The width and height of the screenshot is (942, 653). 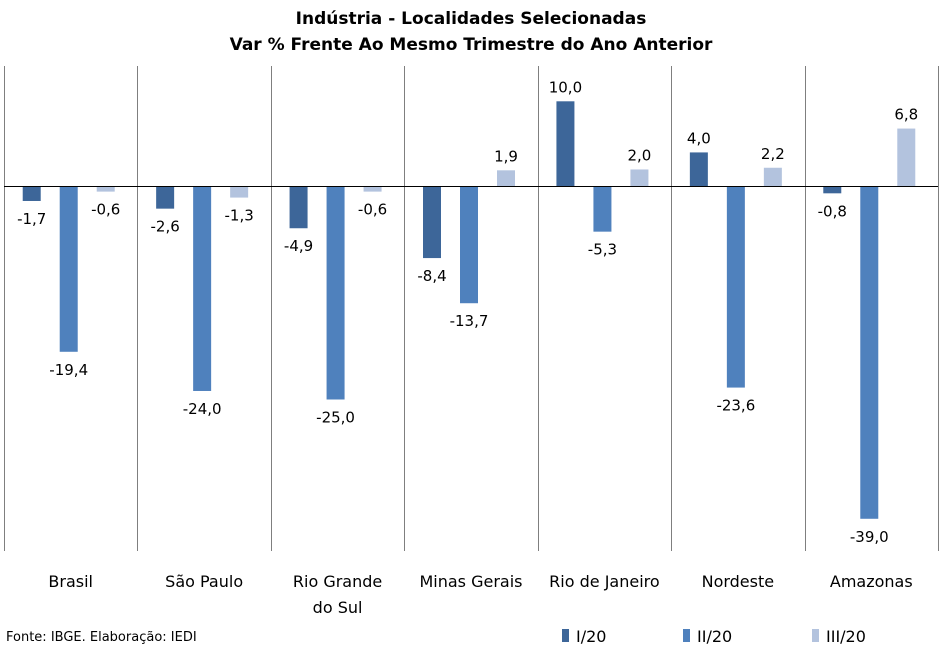 I want to click on data-label: -4,9, so click(x=298, y=246).